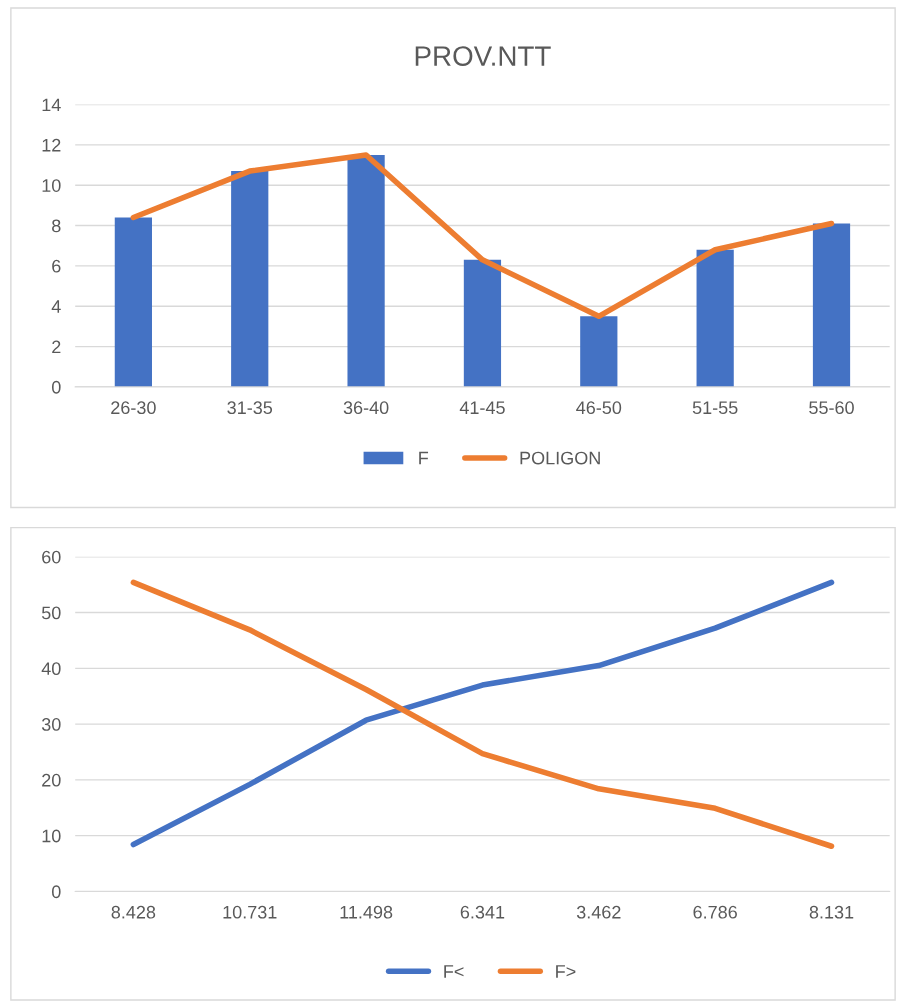 Image resolution: width=906 pixels, height=1005 pixels. Describe the element at coordinates (454, 971) in the screenshot. I see `legend-label: F<` at that location.